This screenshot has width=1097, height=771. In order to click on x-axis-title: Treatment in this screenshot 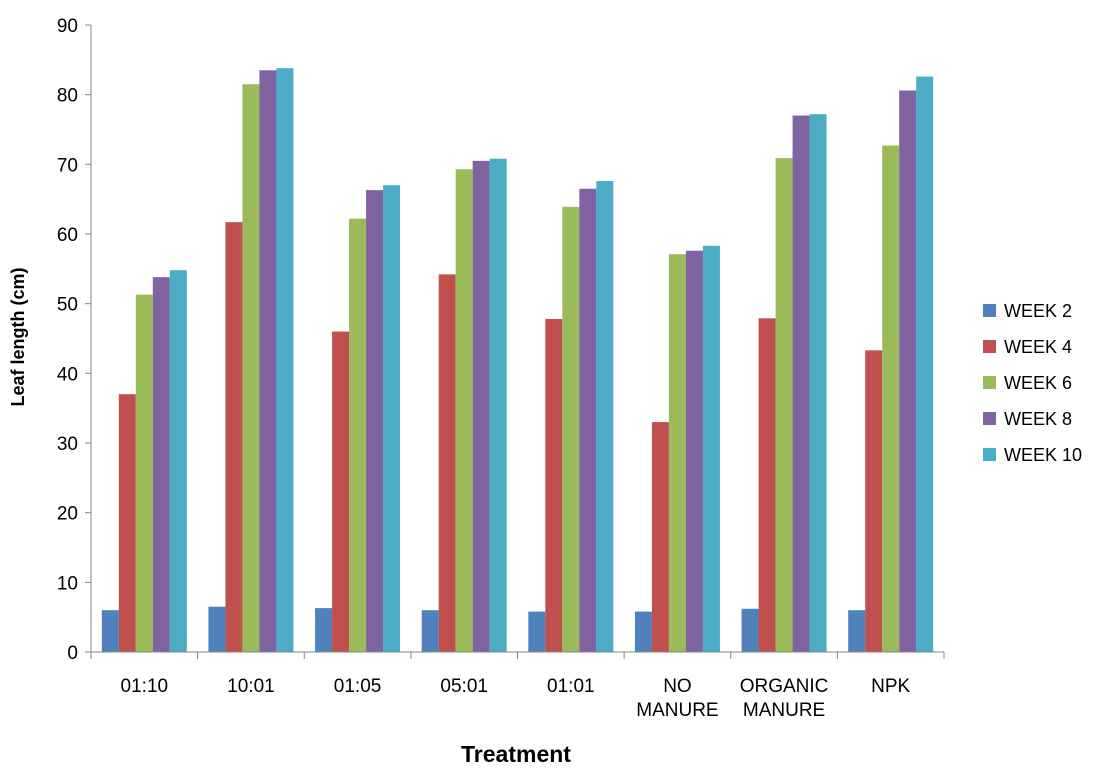, I will do `click(516, 753)`.